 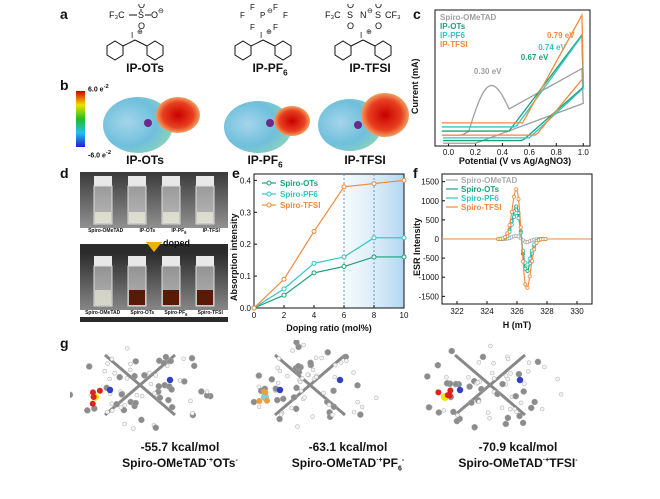 What do you see at coordinates (242, 122) in the screenshot?
I see `panel-b-esp-maps` at bounding box center [242, 122].